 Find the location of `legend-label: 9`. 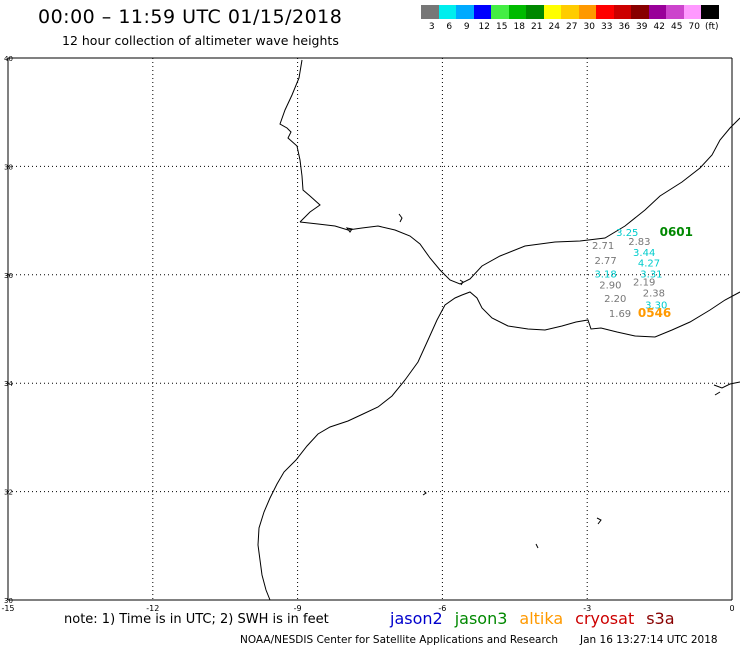

legend-label: 9 is located at coordinates (466, 27).